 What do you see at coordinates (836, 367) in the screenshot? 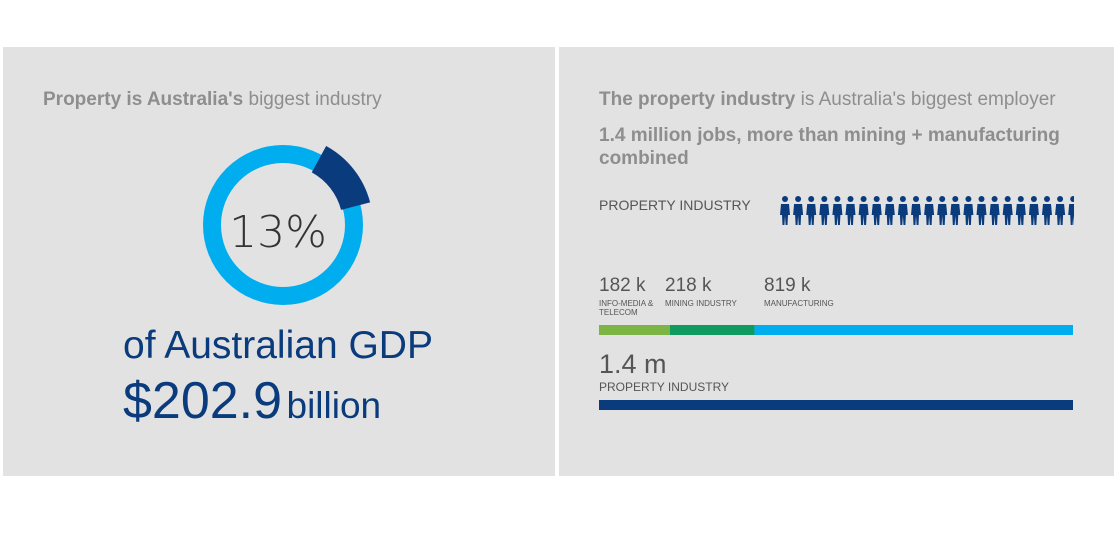
I see `employment-bar-chart` at bounding box center [836, 367].